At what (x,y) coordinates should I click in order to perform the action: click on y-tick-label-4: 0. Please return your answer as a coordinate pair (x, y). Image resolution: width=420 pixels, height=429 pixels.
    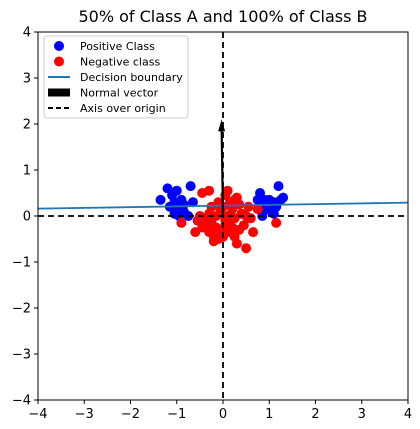
    Looking at the image, I should click on (27, 217).